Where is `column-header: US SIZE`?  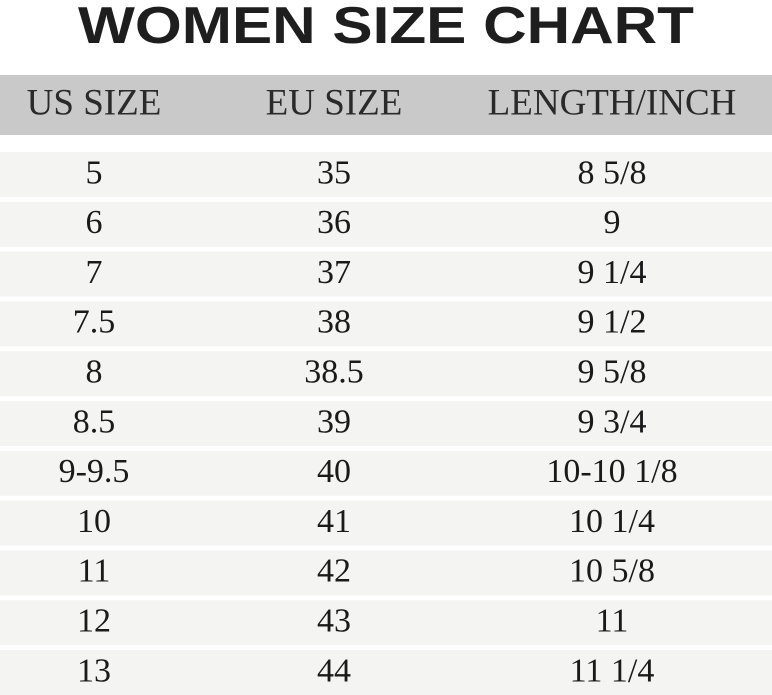 column-header: US SIZE is located at coordinates (94, 102).